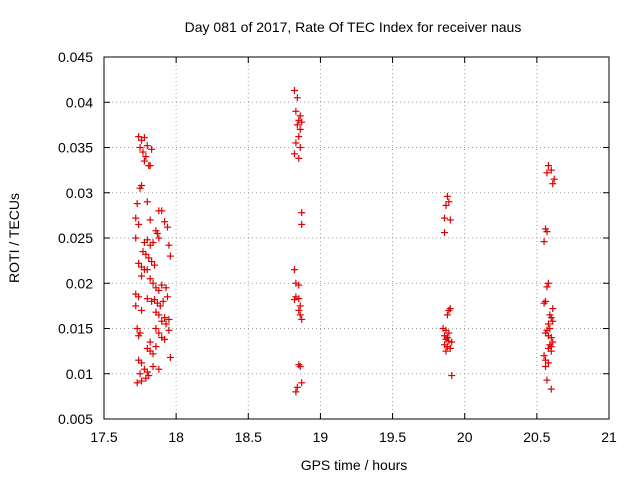 This screenshot has width=640, height=480. What do you see at coordinates (75, 419) in the screenshot?
I see `y-tick-label: 0.005` at bounding box center [75, 419].